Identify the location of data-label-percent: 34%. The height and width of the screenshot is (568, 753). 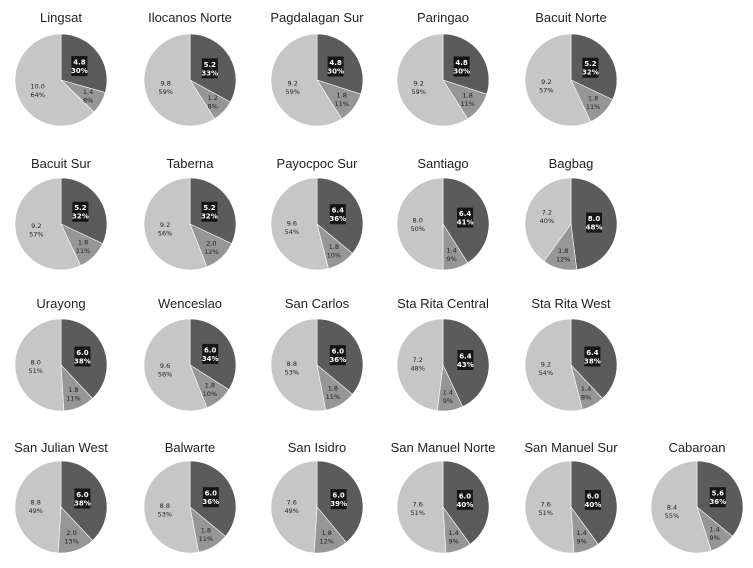
(210, 359).